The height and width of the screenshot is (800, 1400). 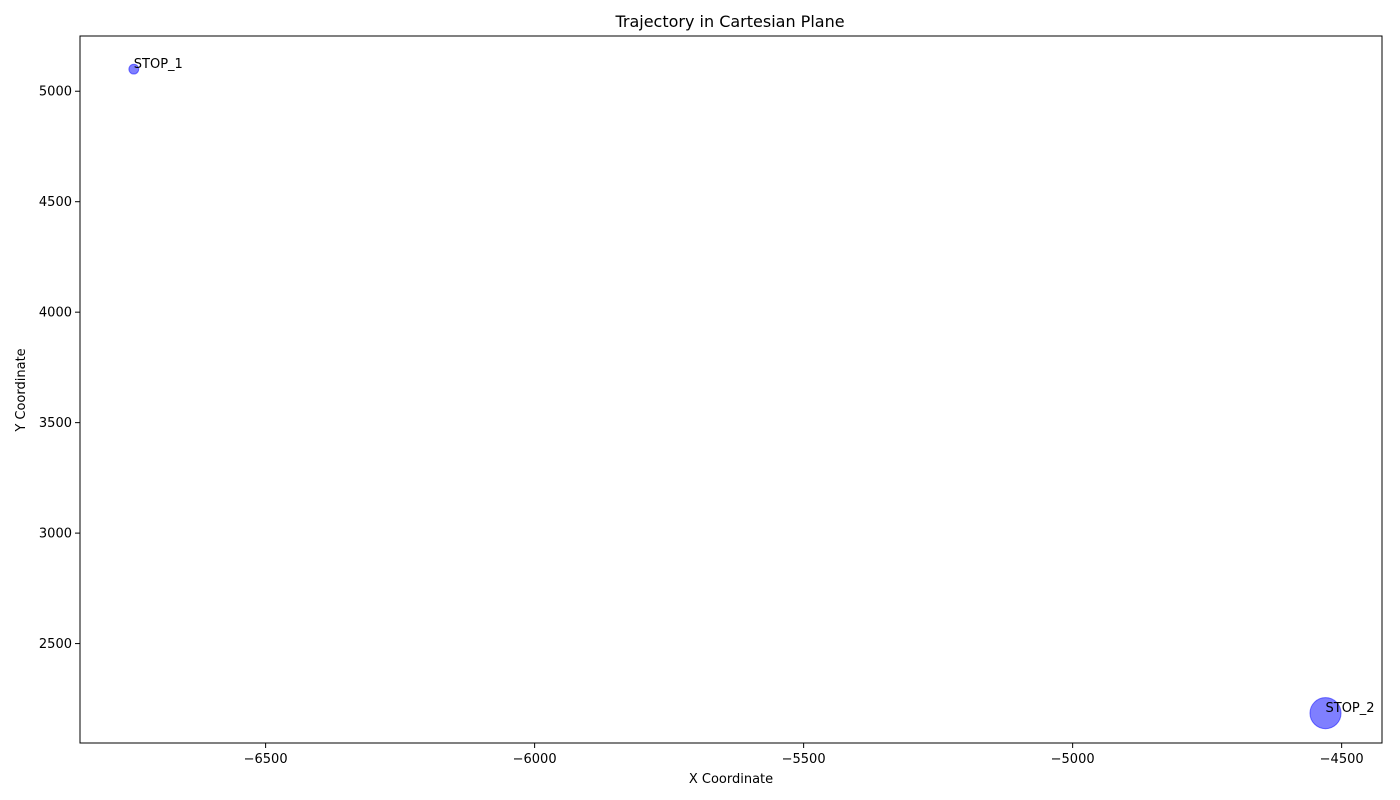 I want to click on x-tick-label: −5500, so click(x=804, y=759).